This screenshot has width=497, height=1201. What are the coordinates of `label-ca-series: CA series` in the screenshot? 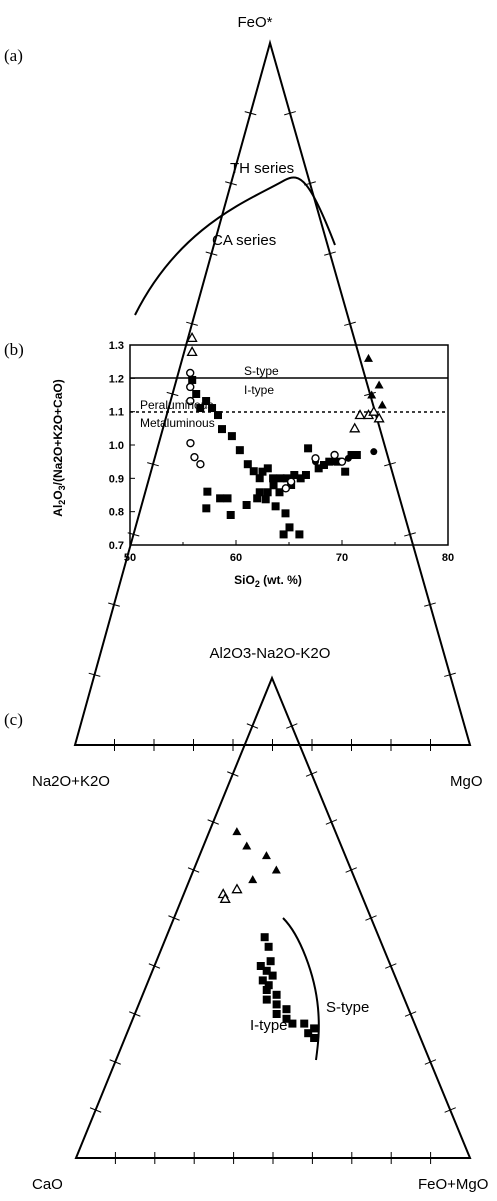 It's located at (244, 240).